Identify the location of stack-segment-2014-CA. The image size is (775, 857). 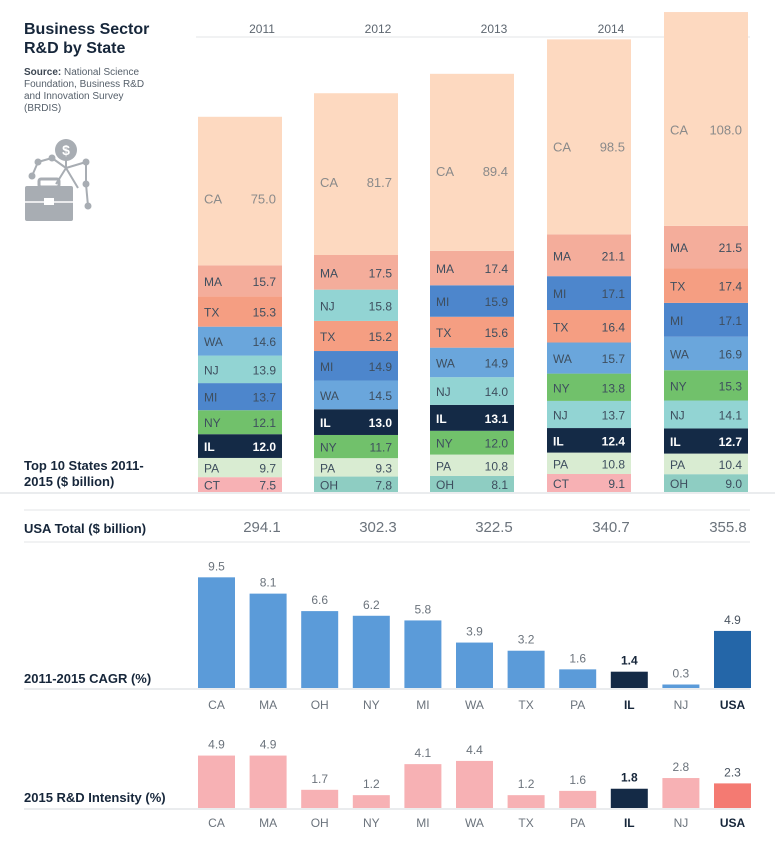
(589, 137).